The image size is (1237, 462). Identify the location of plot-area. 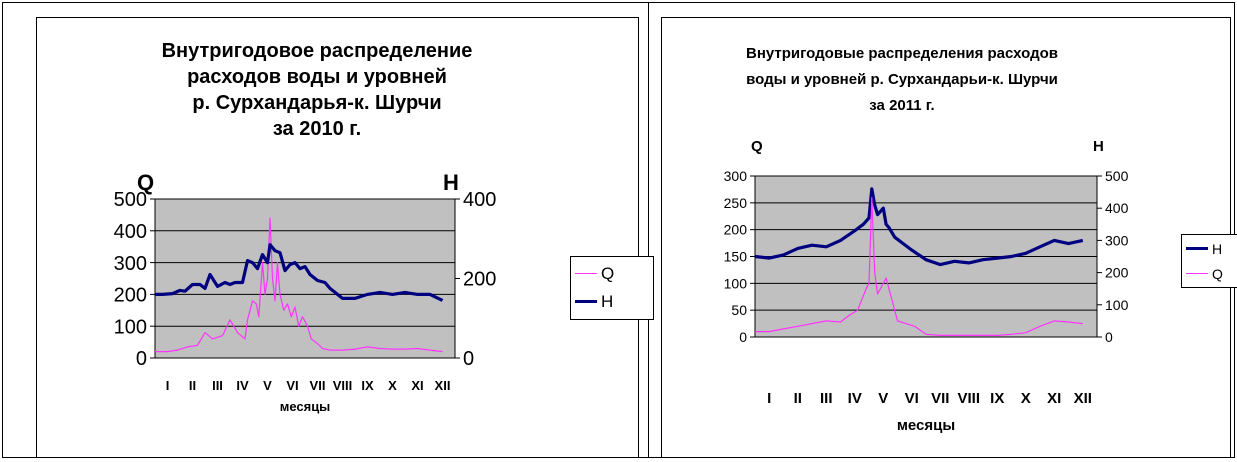
(305, 278).